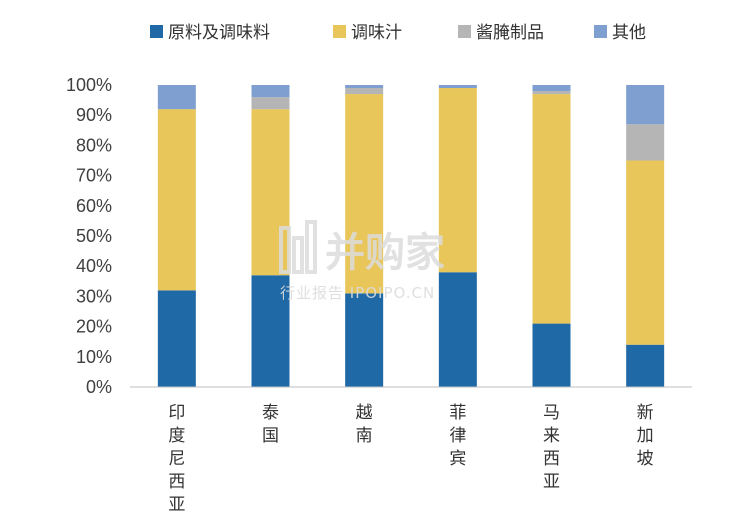  Describe the element at coordinates (94, 206) in the screenshot. I see `y-tick-label: 60%` at that location.